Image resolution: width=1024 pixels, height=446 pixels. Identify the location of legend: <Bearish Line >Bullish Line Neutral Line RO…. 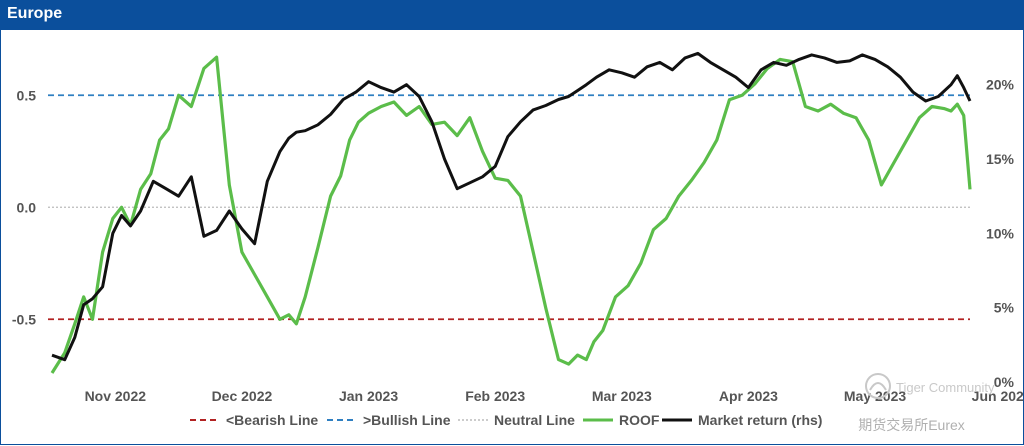
(506, 420).